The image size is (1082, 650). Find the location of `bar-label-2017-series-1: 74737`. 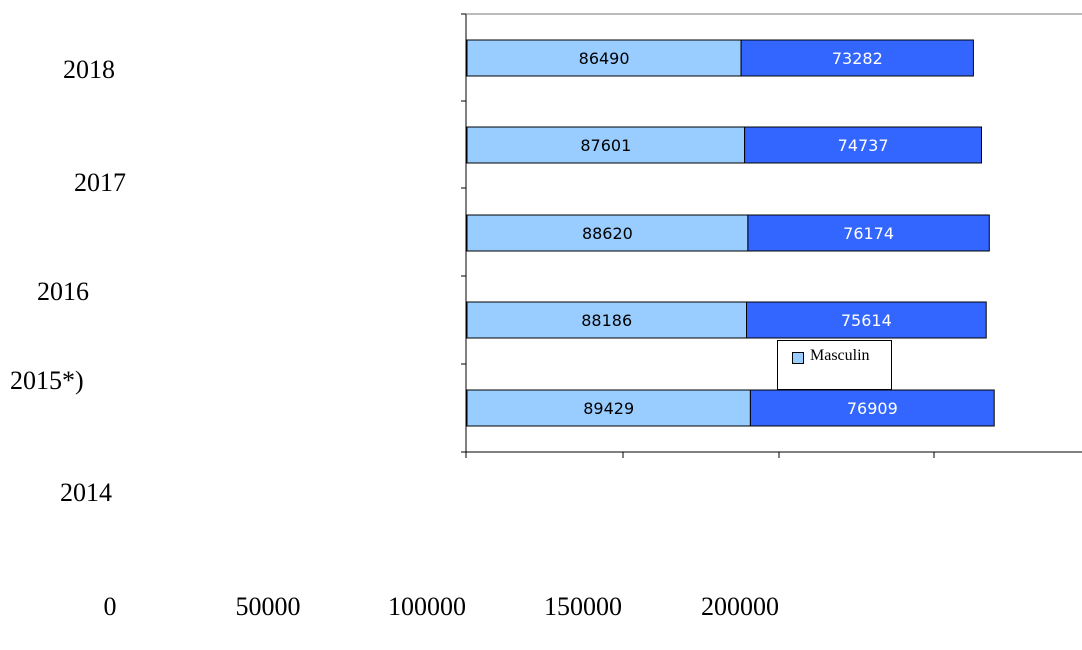

bar-label-2017-series-1: 74737 is located at coordinates (863, 145).